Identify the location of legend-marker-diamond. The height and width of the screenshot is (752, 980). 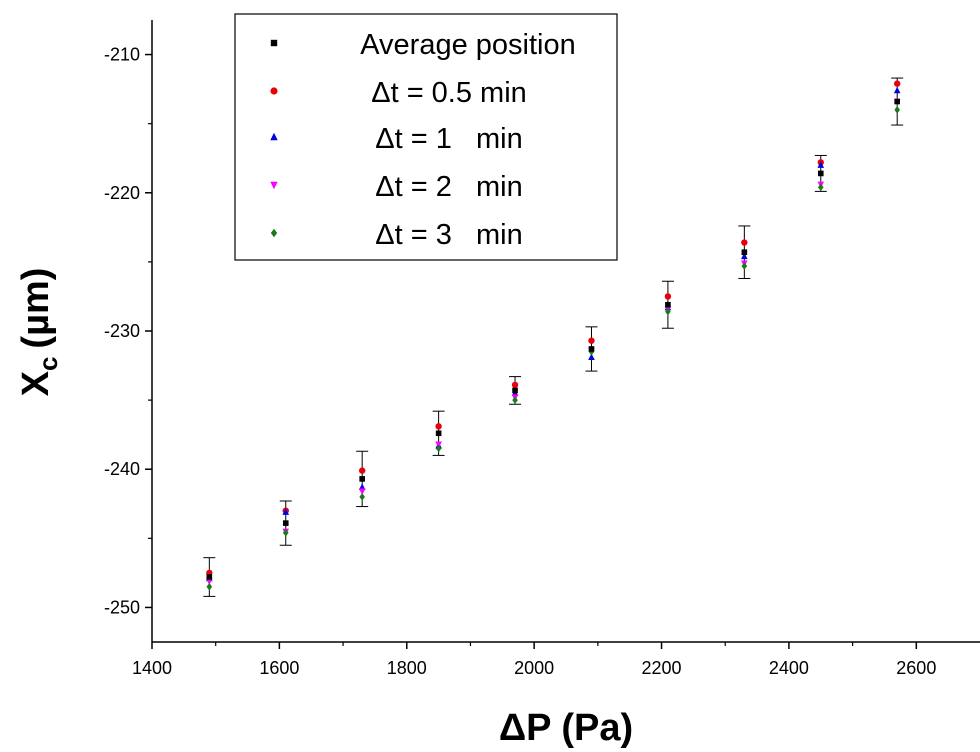
(274, 233).